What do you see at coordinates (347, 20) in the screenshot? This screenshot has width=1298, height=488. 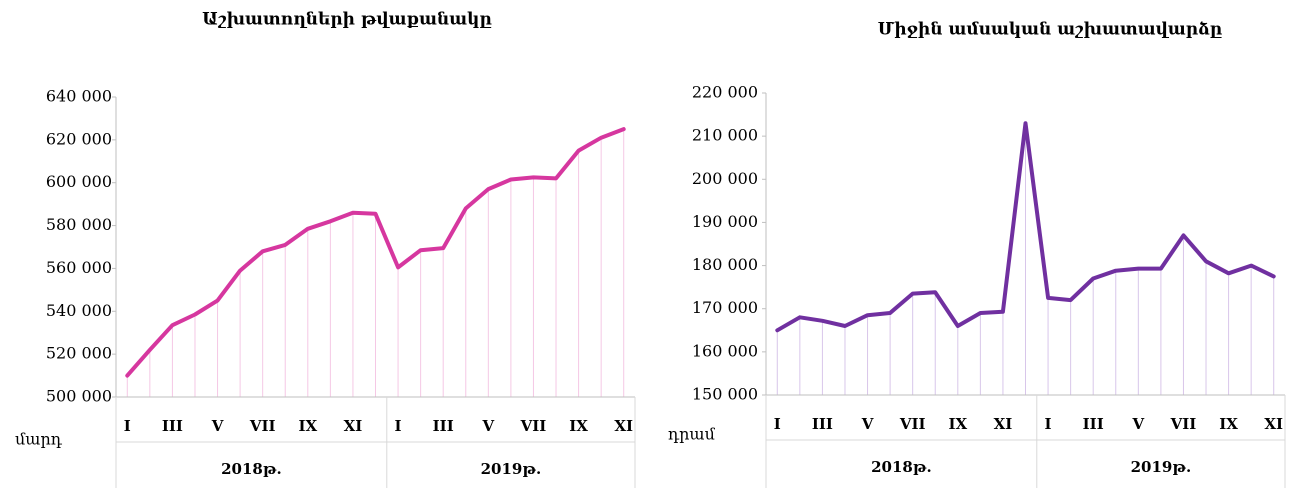 I see `chart-title: Աշխատողների թվաքանակը` at bounding box center [347, 20].